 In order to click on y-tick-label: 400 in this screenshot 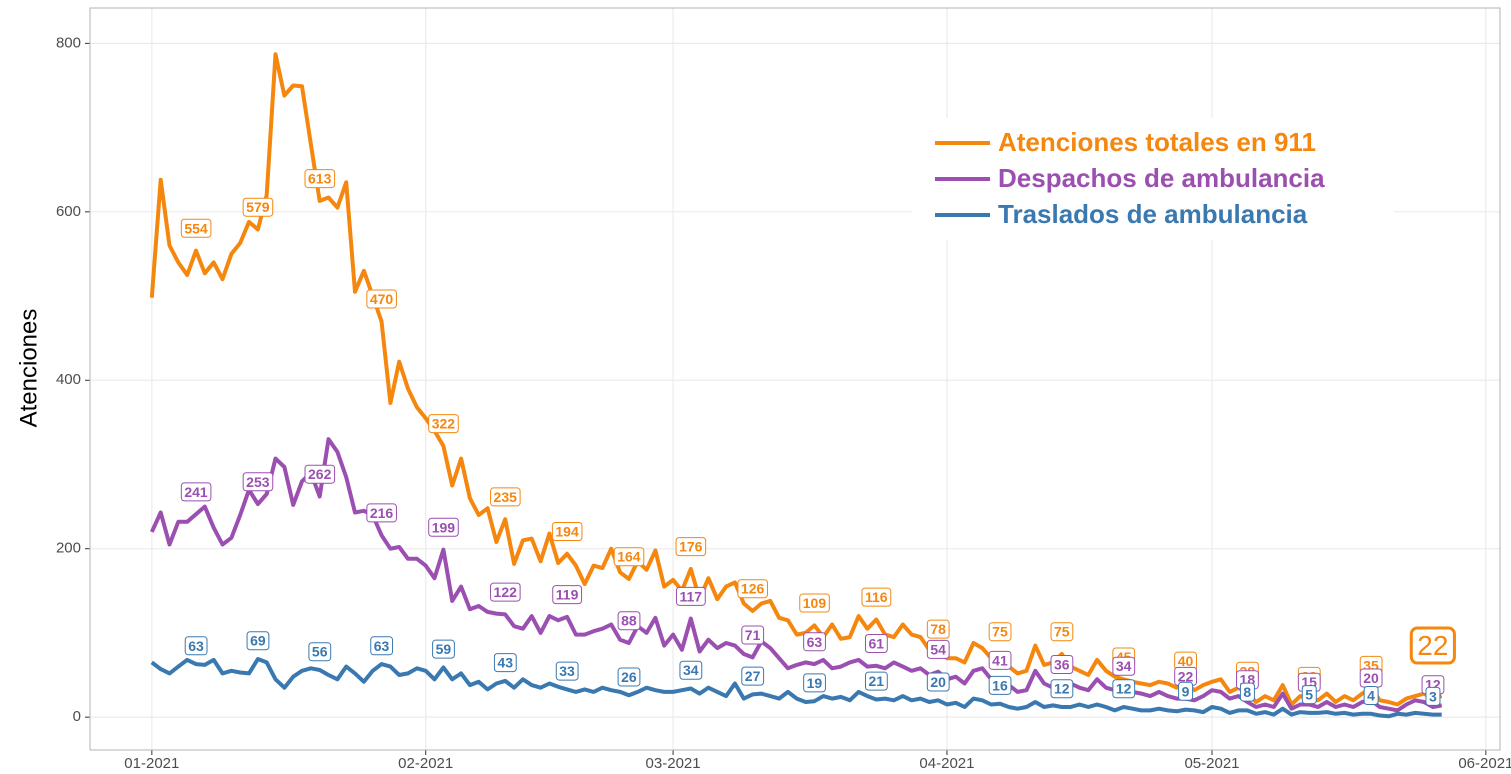, I will do `click(68, 379)`.